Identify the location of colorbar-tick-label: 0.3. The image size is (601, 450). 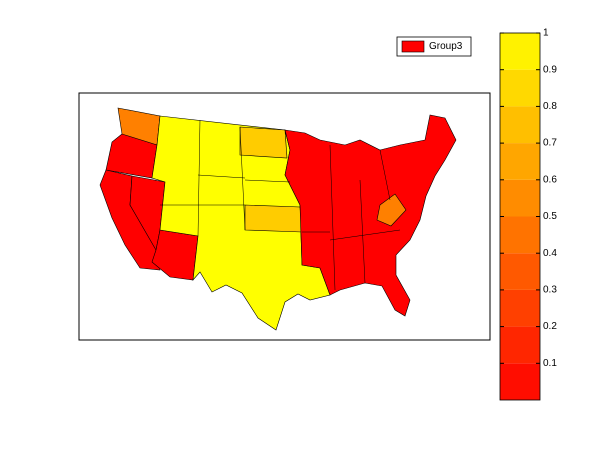
(550, 290).